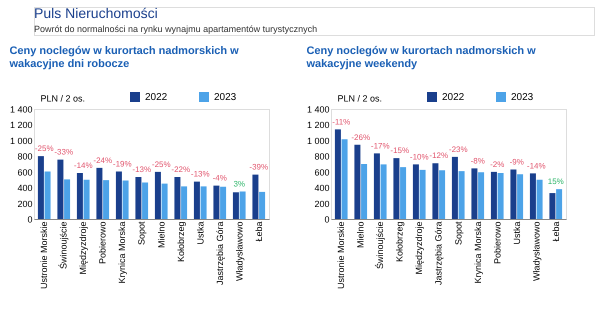 The width and height of the screenshot is (600, 330). I want to click on annotation: -39%, so click(258, 167).